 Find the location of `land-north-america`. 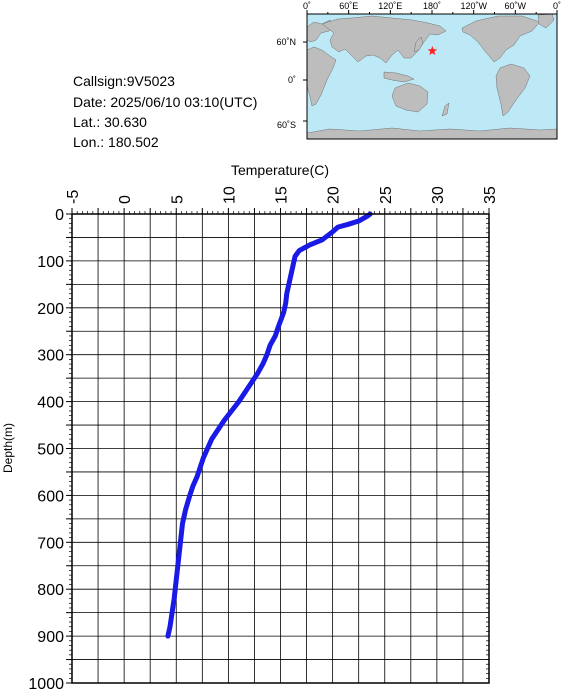

land-north-america is located at coordinates (501, 39).